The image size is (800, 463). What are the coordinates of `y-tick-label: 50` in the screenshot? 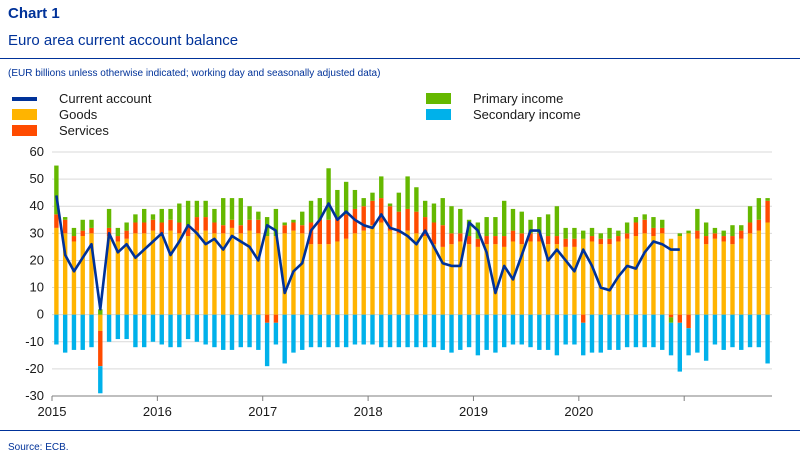 It's located at (37, 178).